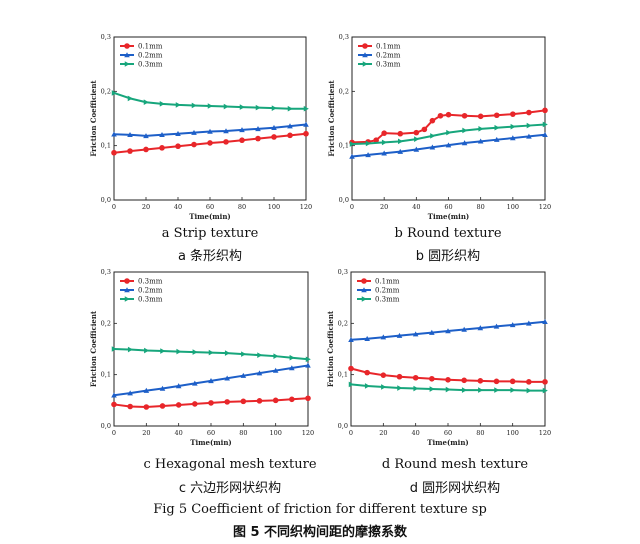 The height and width of the screenshot is (544, 640). I want to click on caption-c-en: c Hexagonal mesh texture, so click(230, 464).